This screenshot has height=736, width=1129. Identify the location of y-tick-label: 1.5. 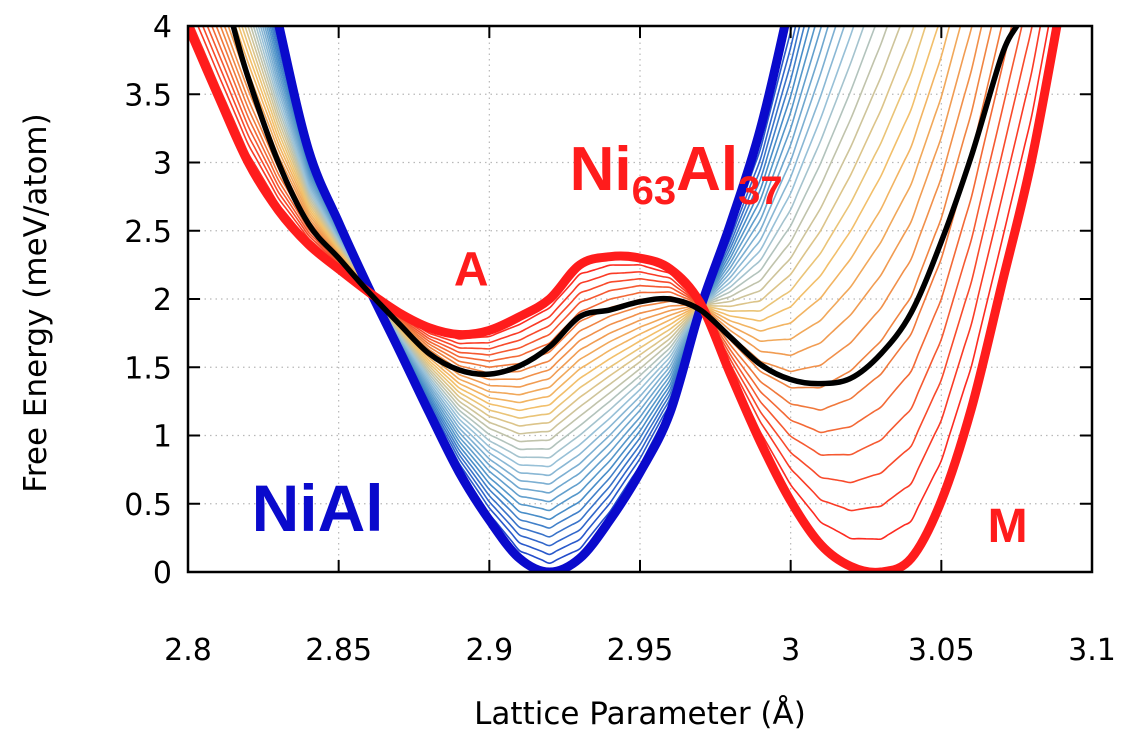
(148, 368).